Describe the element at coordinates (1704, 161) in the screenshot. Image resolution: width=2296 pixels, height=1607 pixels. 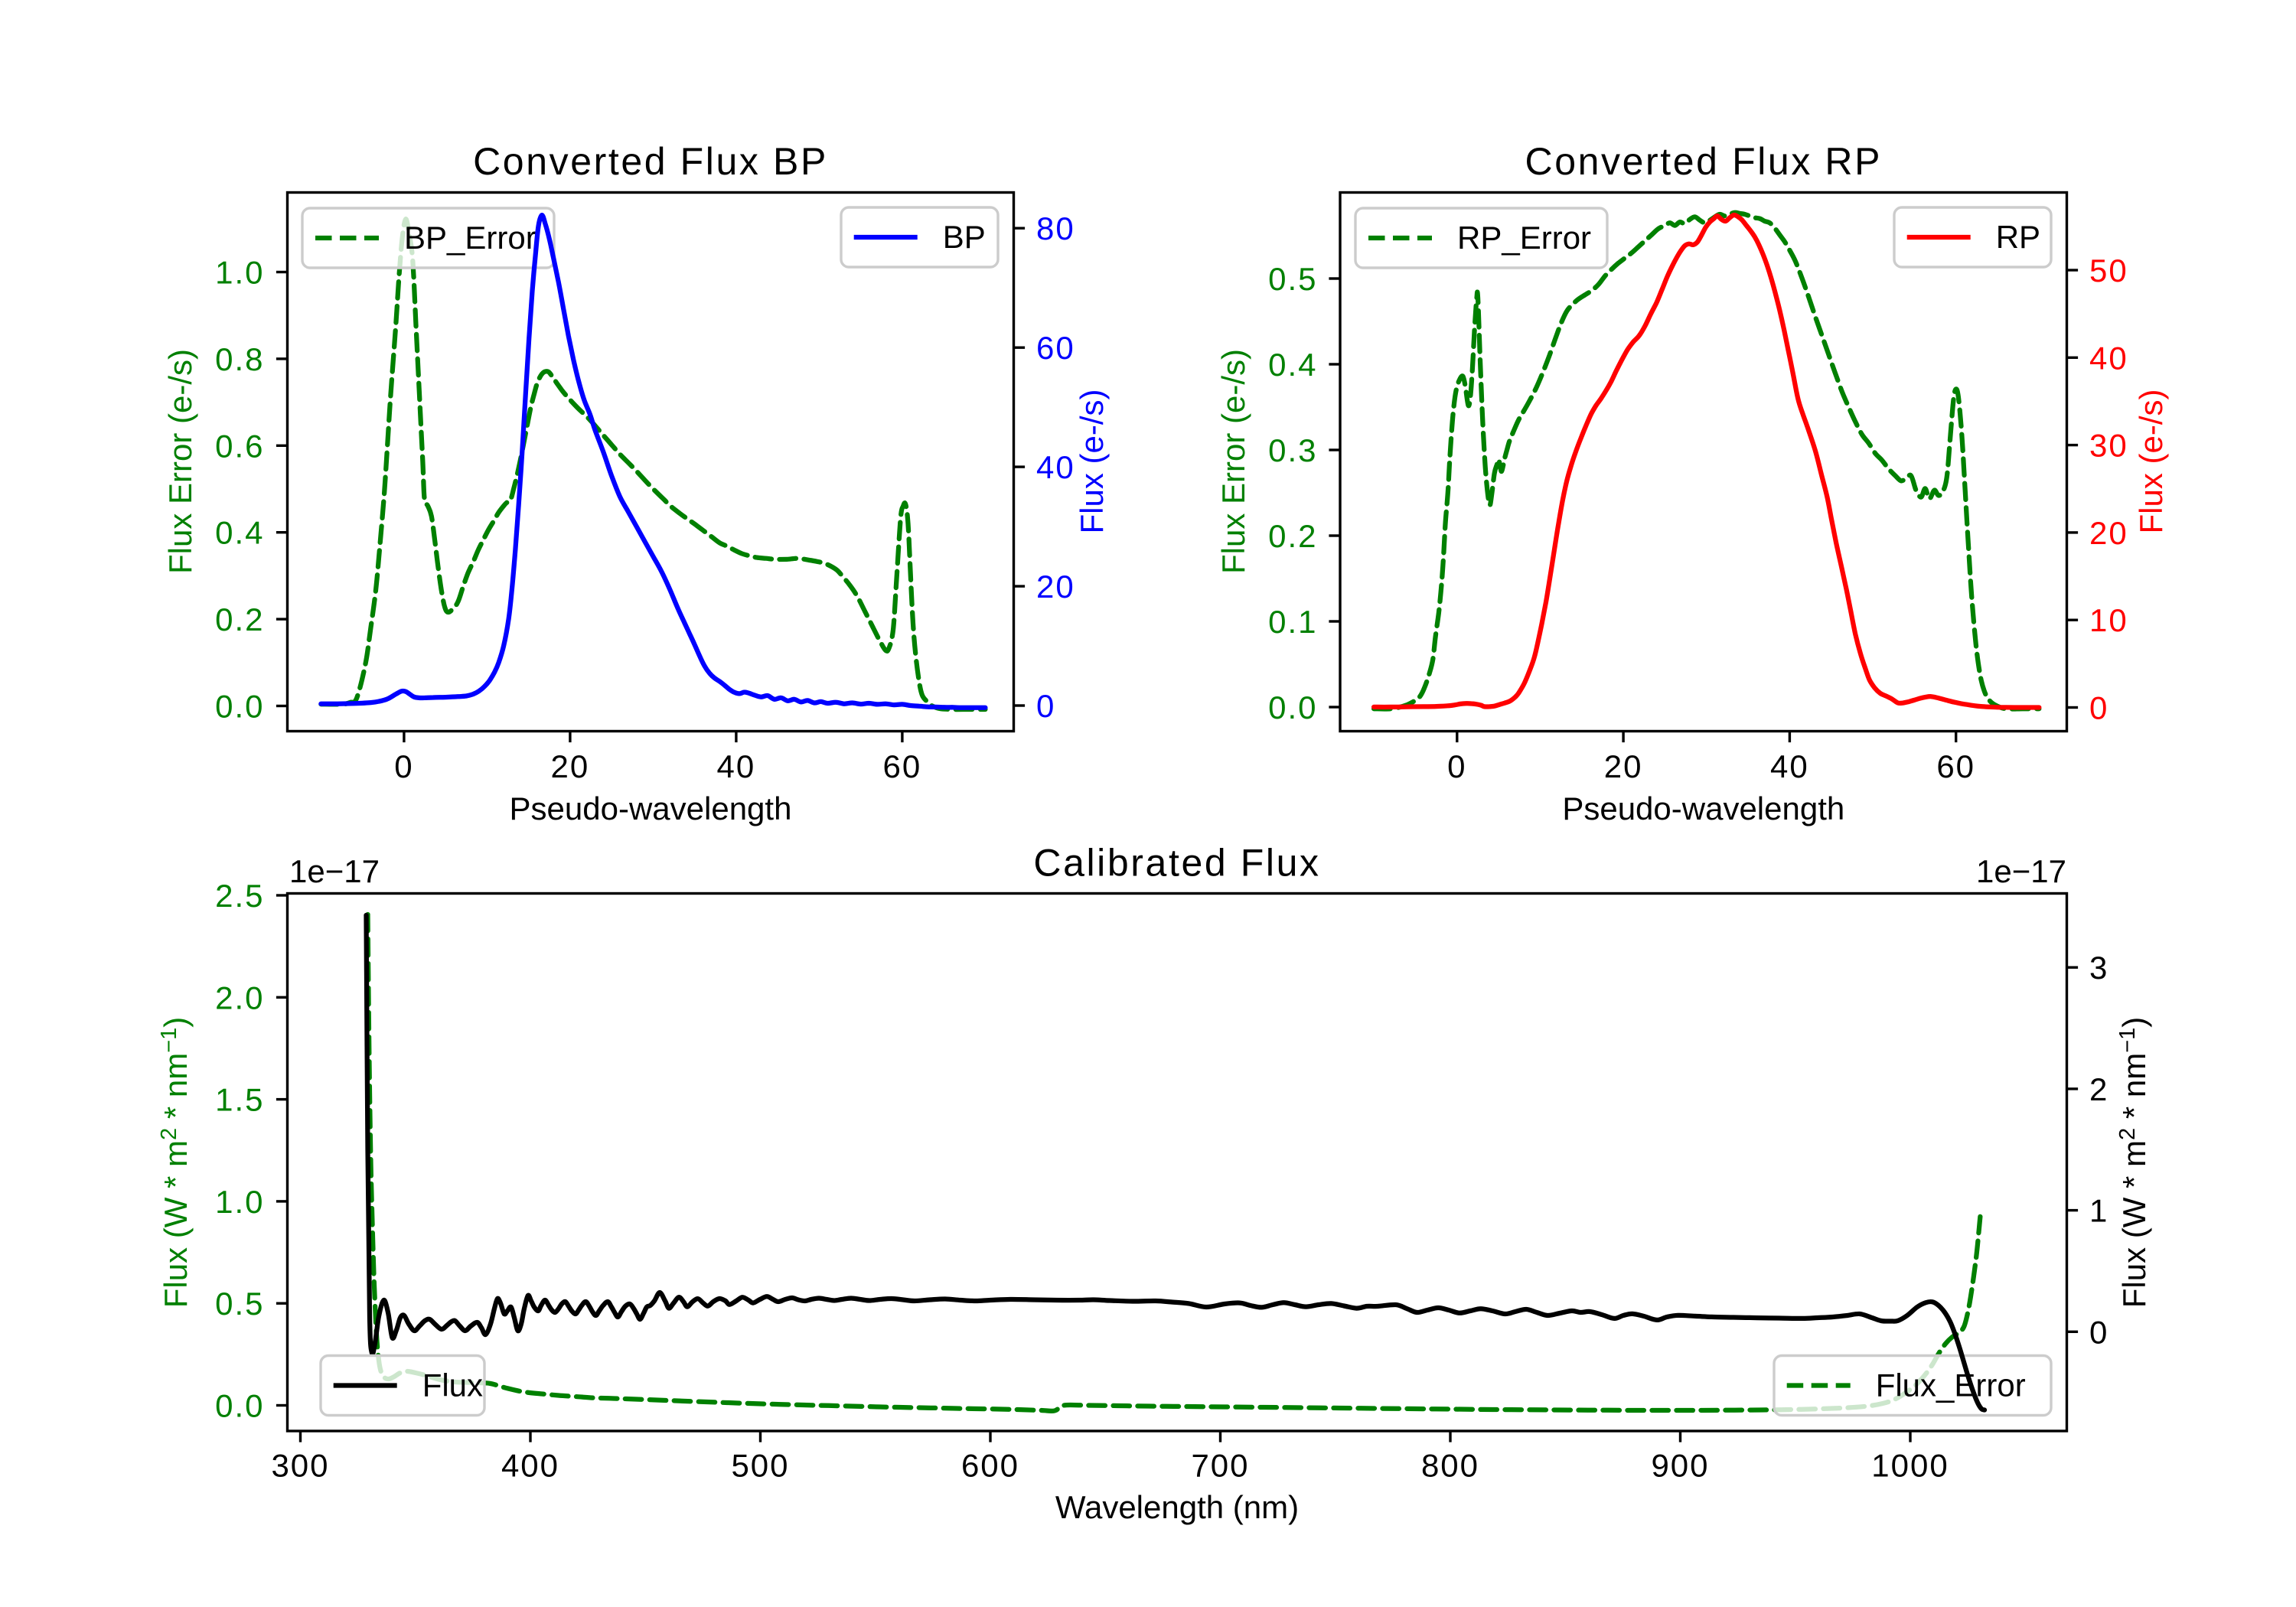
I see `svg-text: Converted Flux RP` at that location.